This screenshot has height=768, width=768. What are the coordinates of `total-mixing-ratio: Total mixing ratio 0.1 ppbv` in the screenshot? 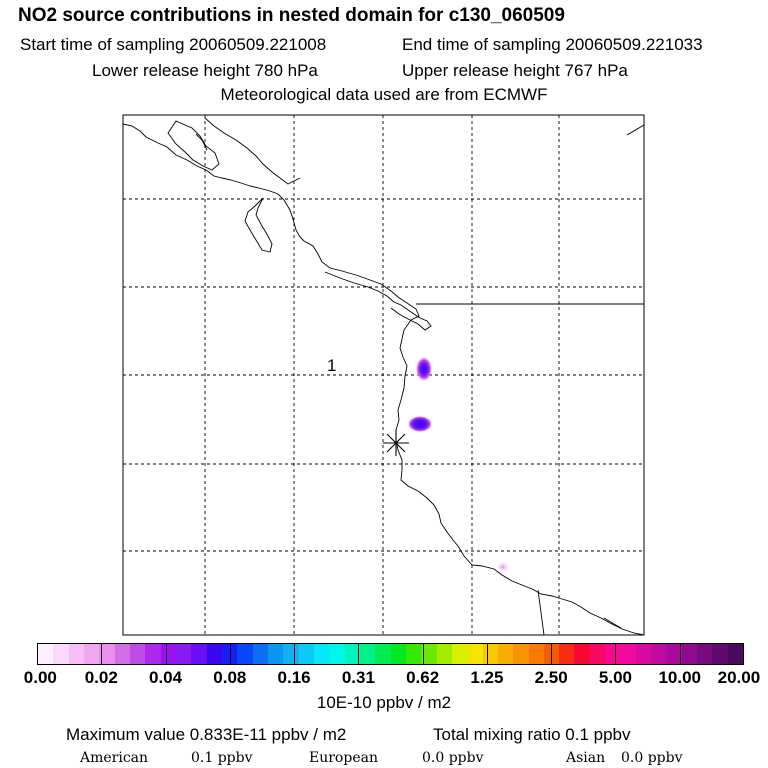 It's located at (532, 734).